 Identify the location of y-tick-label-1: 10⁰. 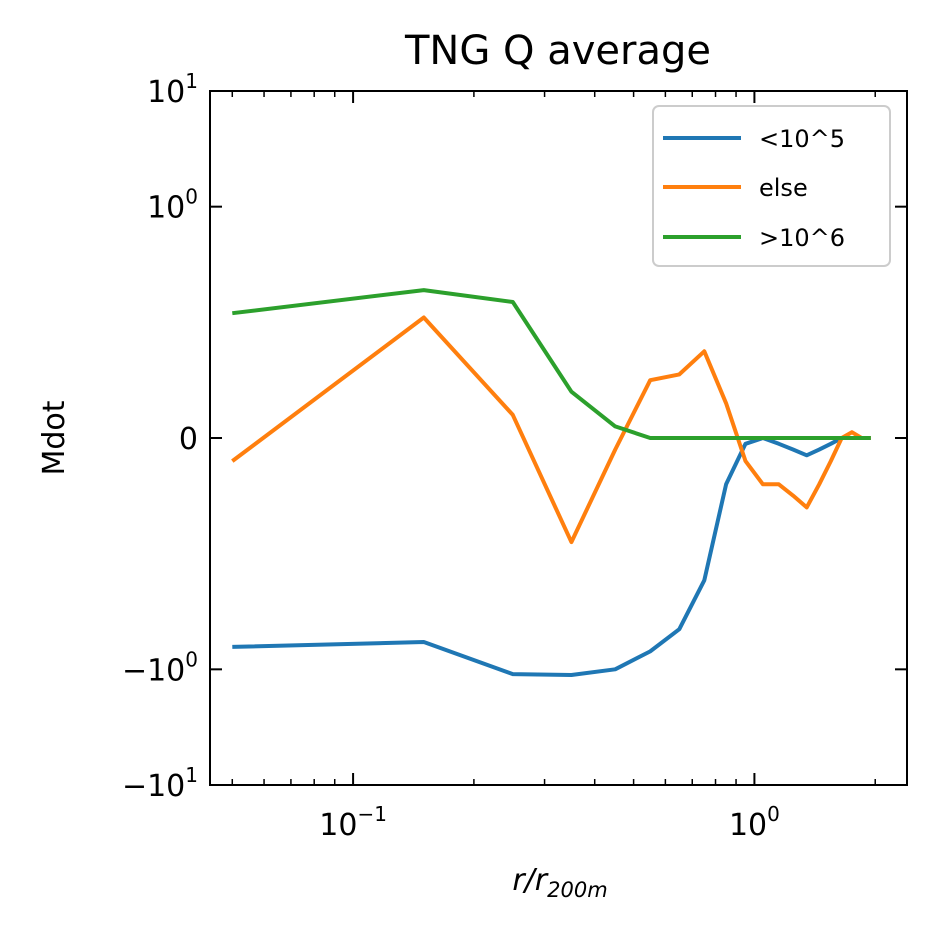
(172, 205).